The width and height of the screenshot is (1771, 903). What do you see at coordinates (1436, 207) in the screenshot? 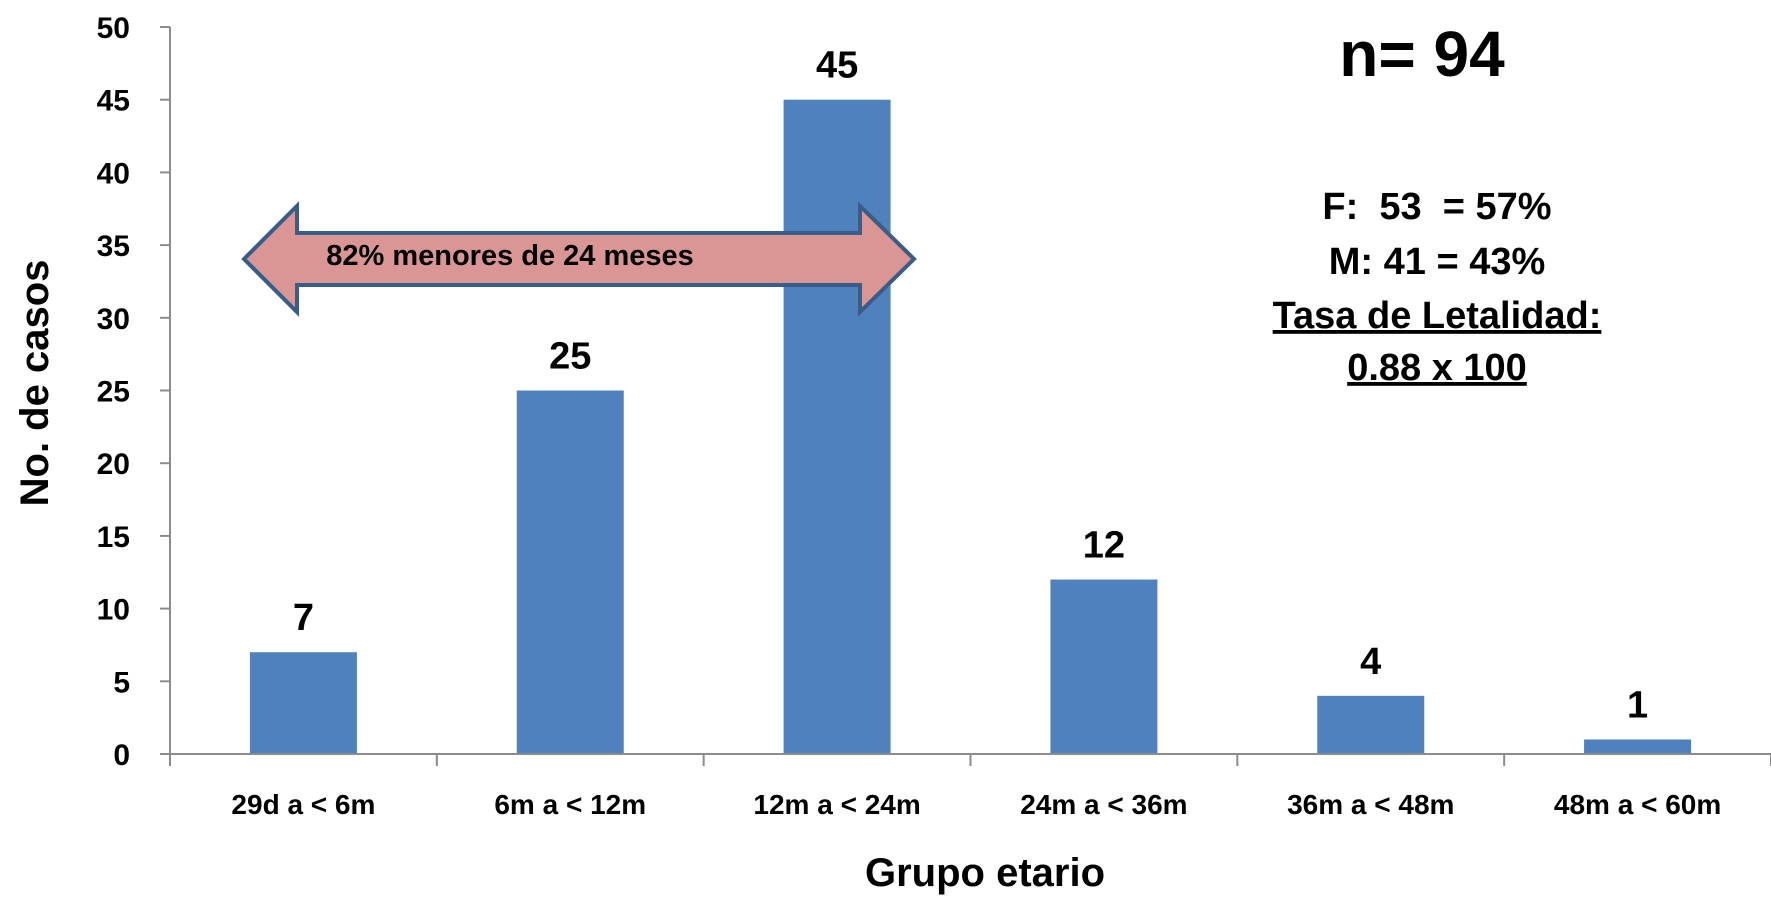
I see `female-stat: F: 53 = 57%` at bounding box center [1436, 207].